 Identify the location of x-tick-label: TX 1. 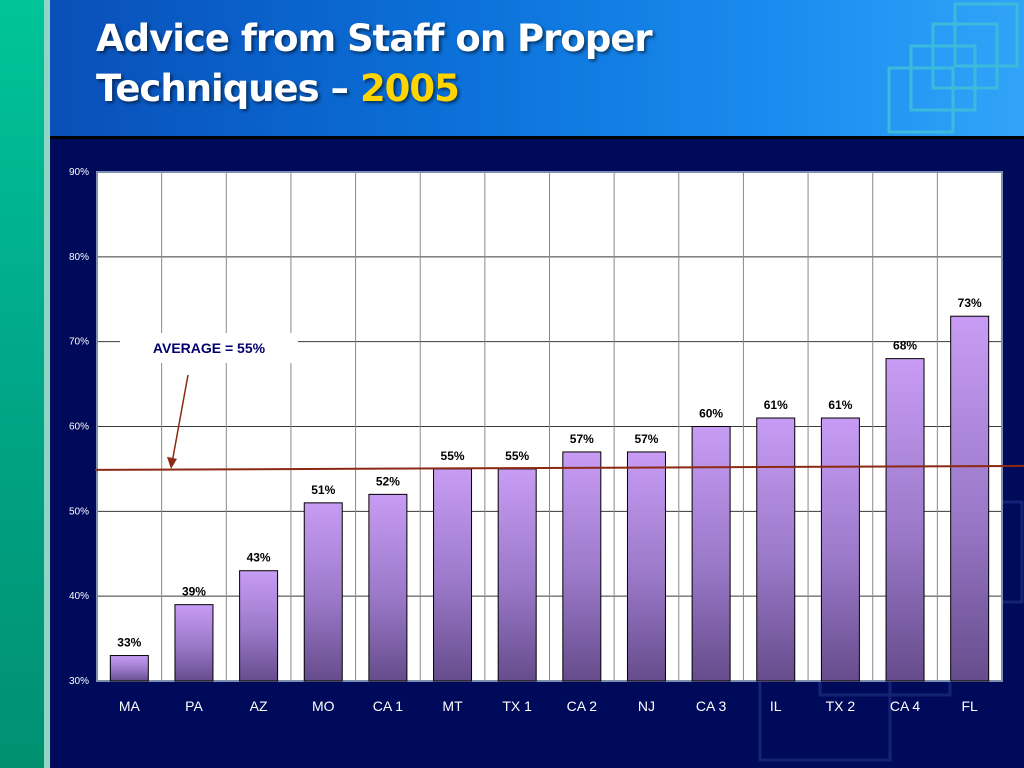
(517, 706).